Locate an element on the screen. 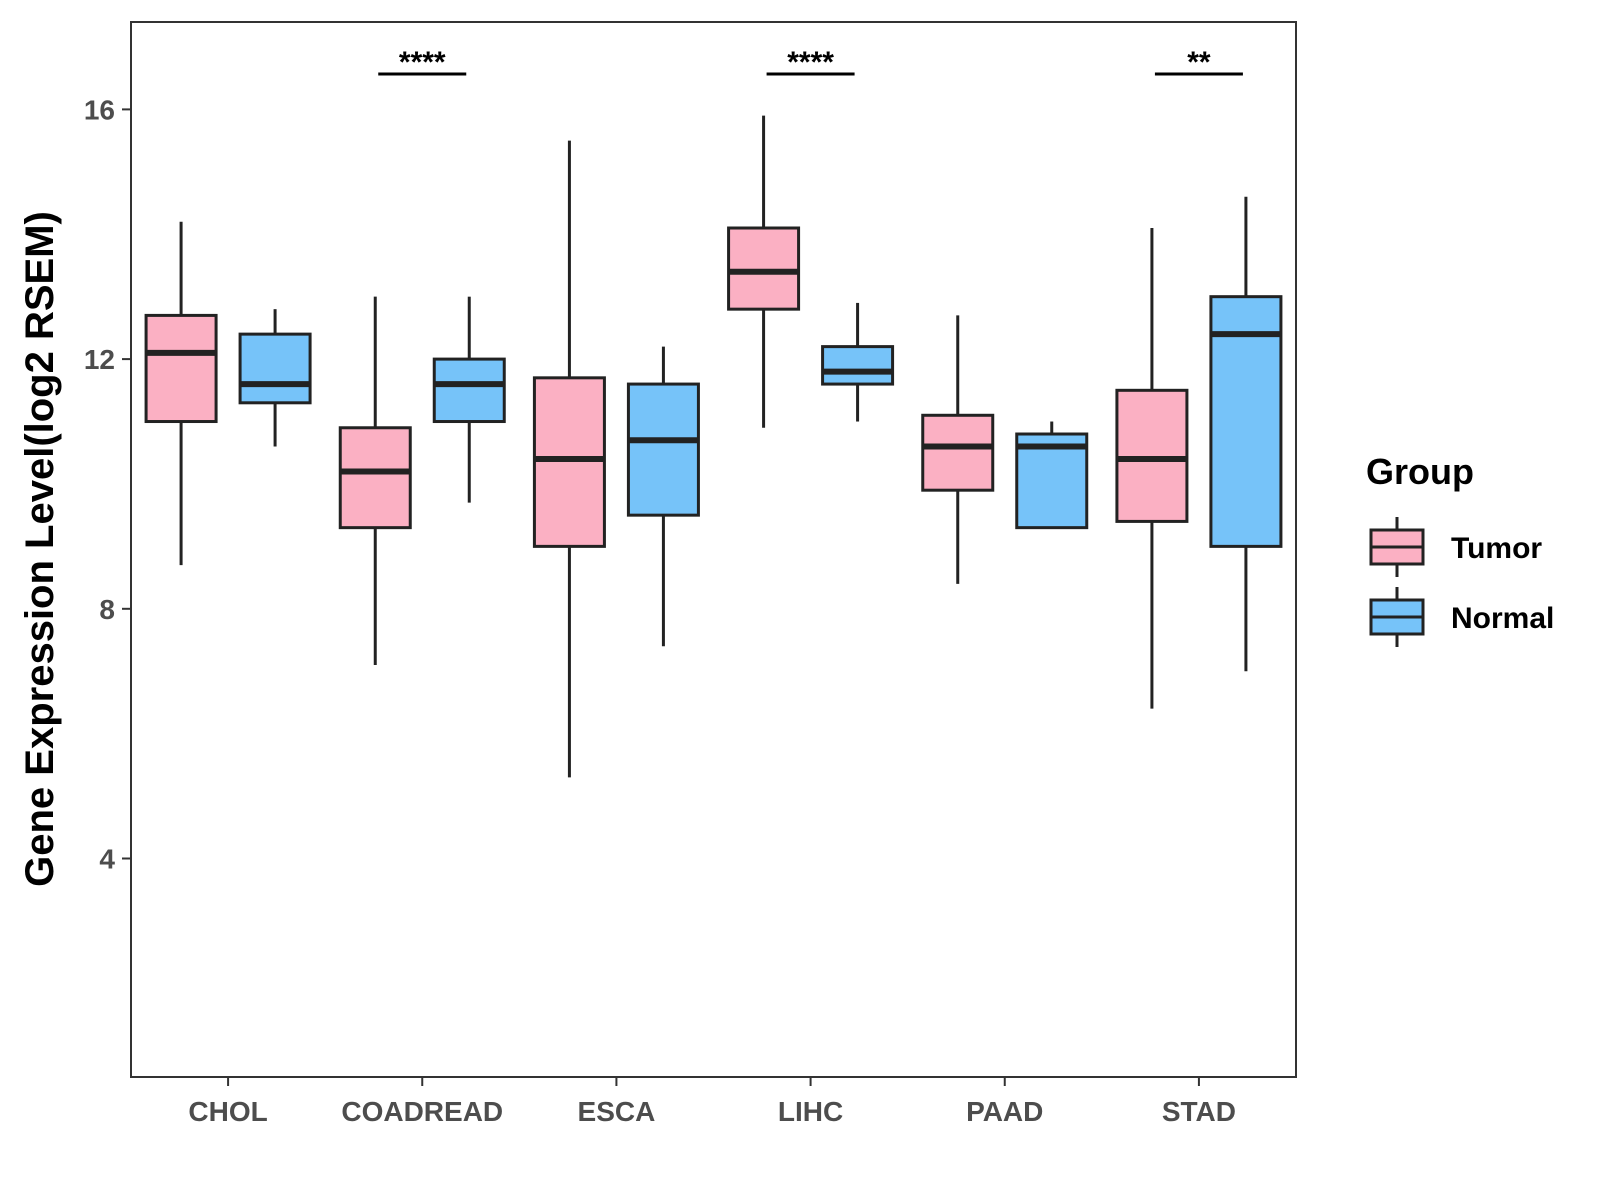 The width and height of the screenshot is (1600, 1200). box-tumor-stad is located at coordinates (1152, 468).